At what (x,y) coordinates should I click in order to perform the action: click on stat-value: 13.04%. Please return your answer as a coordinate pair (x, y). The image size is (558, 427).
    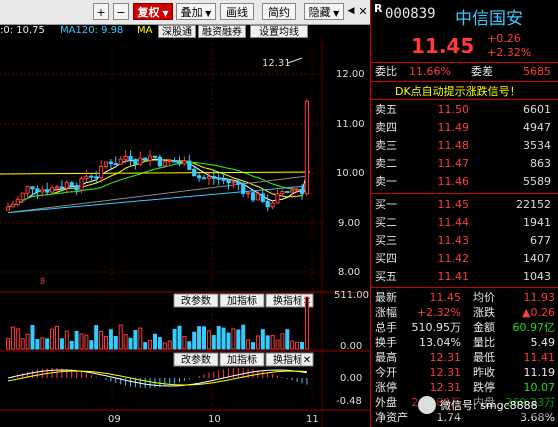
    Looking at the image, I should click on (440, 342).